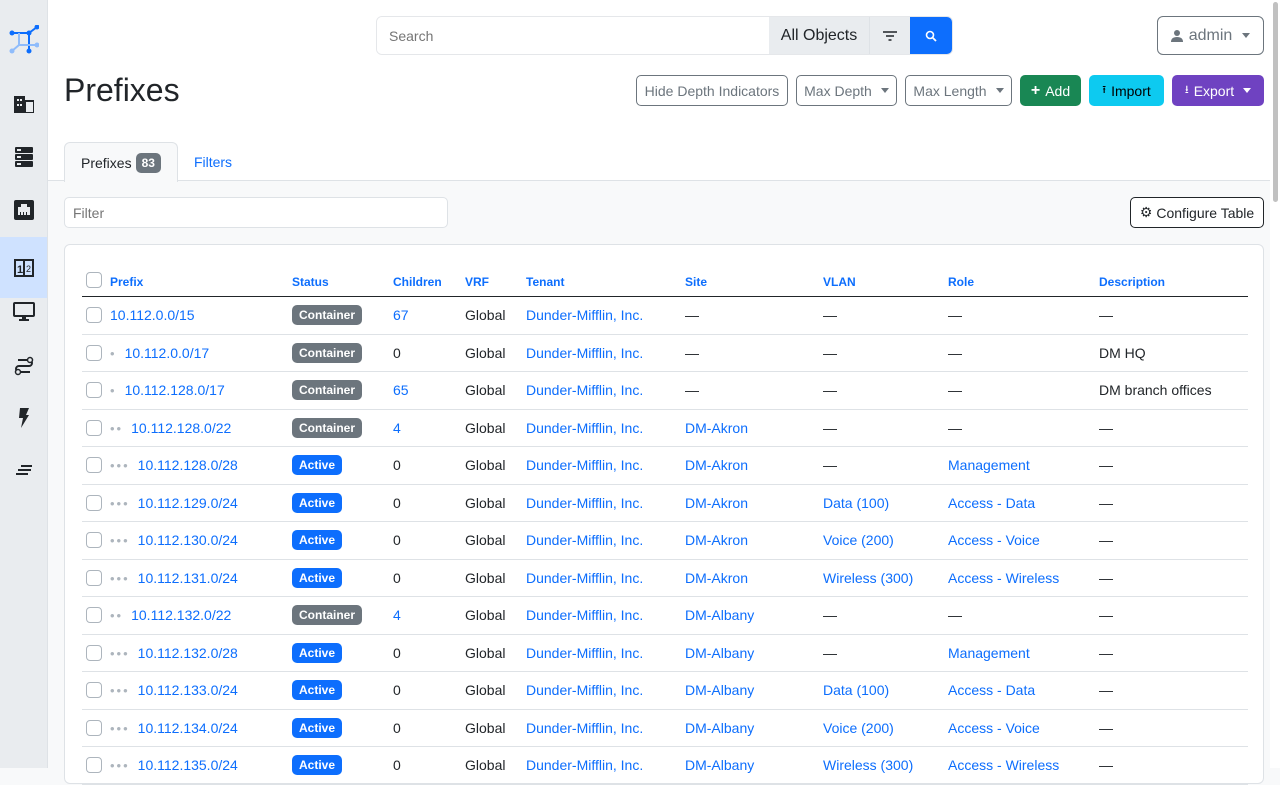  I want to click on import-button: ⭱ Import, so click(1126, 90).